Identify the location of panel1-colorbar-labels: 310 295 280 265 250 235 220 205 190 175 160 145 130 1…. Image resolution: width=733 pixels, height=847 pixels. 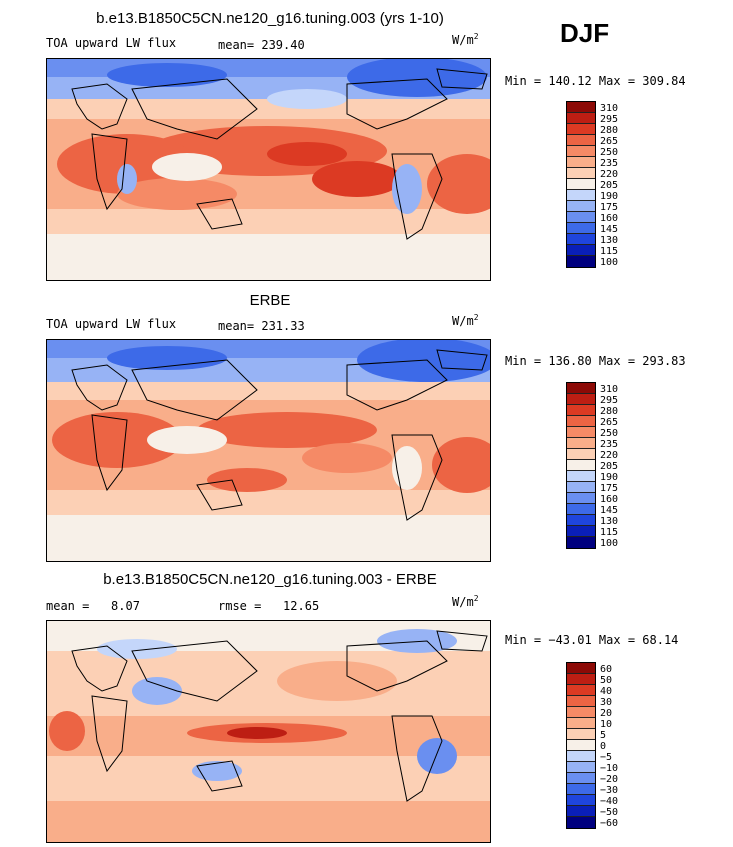
(609, 185).